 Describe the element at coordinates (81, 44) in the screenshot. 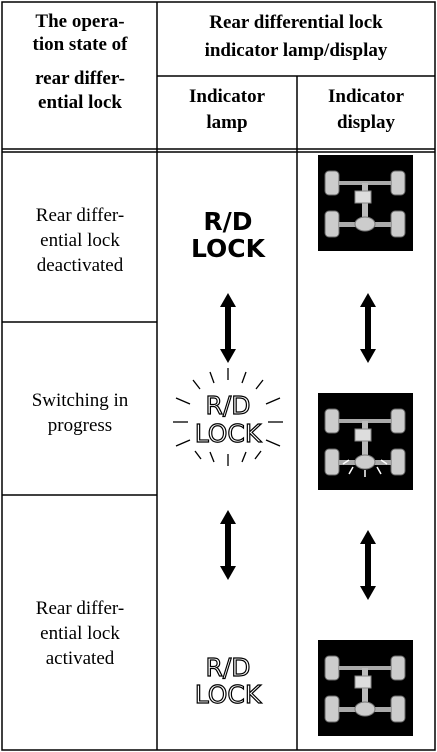

I see `header-text: tion state of` at that location.